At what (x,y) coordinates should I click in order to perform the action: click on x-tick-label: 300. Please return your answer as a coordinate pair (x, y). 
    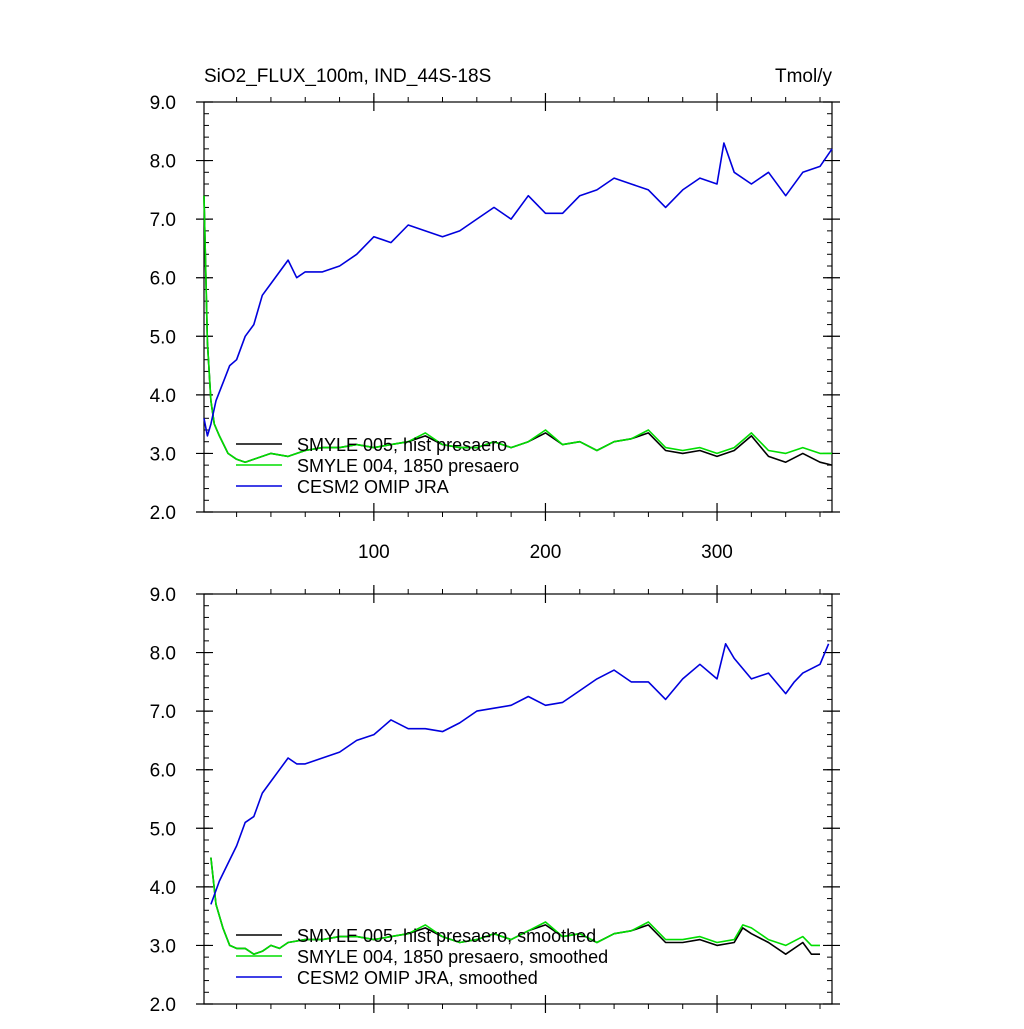
    Looking at the image, I should click on (717, 552).